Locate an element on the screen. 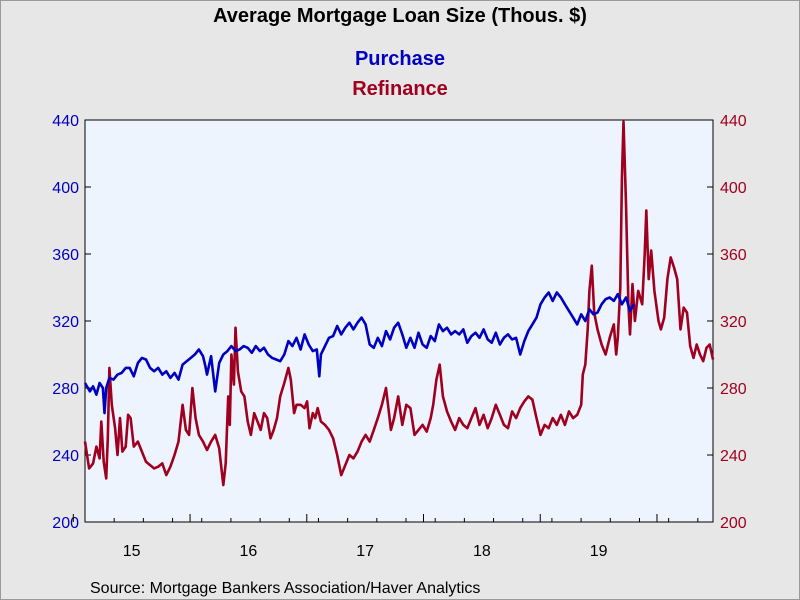 Image resolution: width=800 pixels, height=600 pixels. left-axis: 200 240 280 320 360 400 440 is located at coordinates (71, 322).